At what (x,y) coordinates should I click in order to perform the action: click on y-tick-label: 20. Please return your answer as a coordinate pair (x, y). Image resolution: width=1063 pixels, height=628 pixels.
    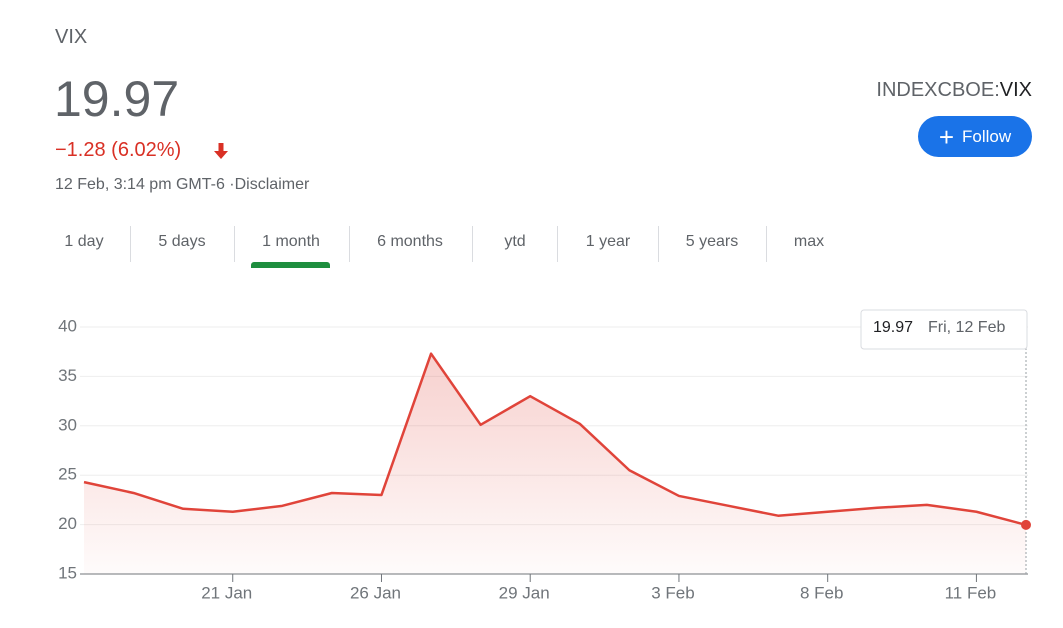
    Looking at the image, I should click on (67, 523).